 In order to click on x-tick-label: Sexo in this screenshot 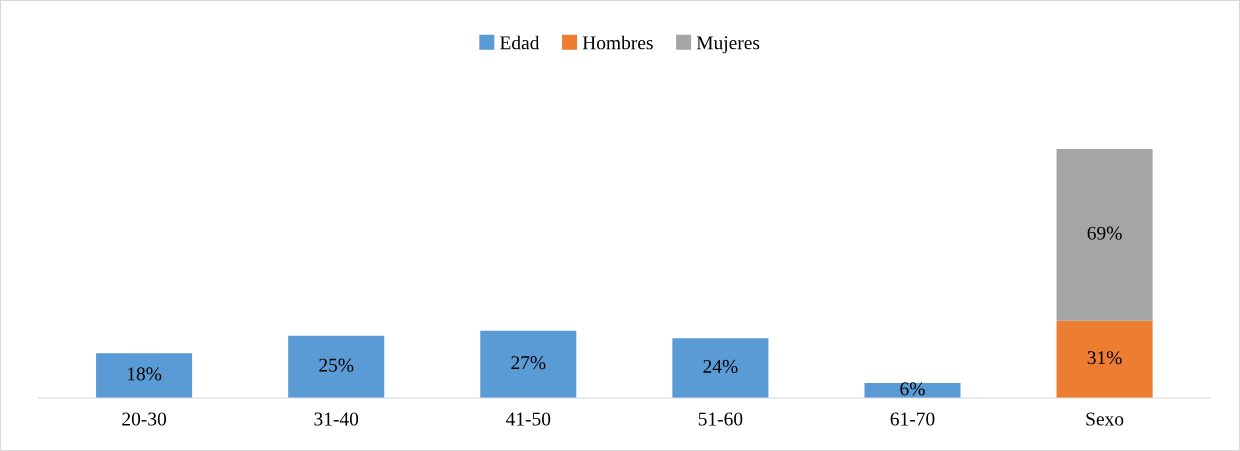, I will do `click(1105, 419)`.